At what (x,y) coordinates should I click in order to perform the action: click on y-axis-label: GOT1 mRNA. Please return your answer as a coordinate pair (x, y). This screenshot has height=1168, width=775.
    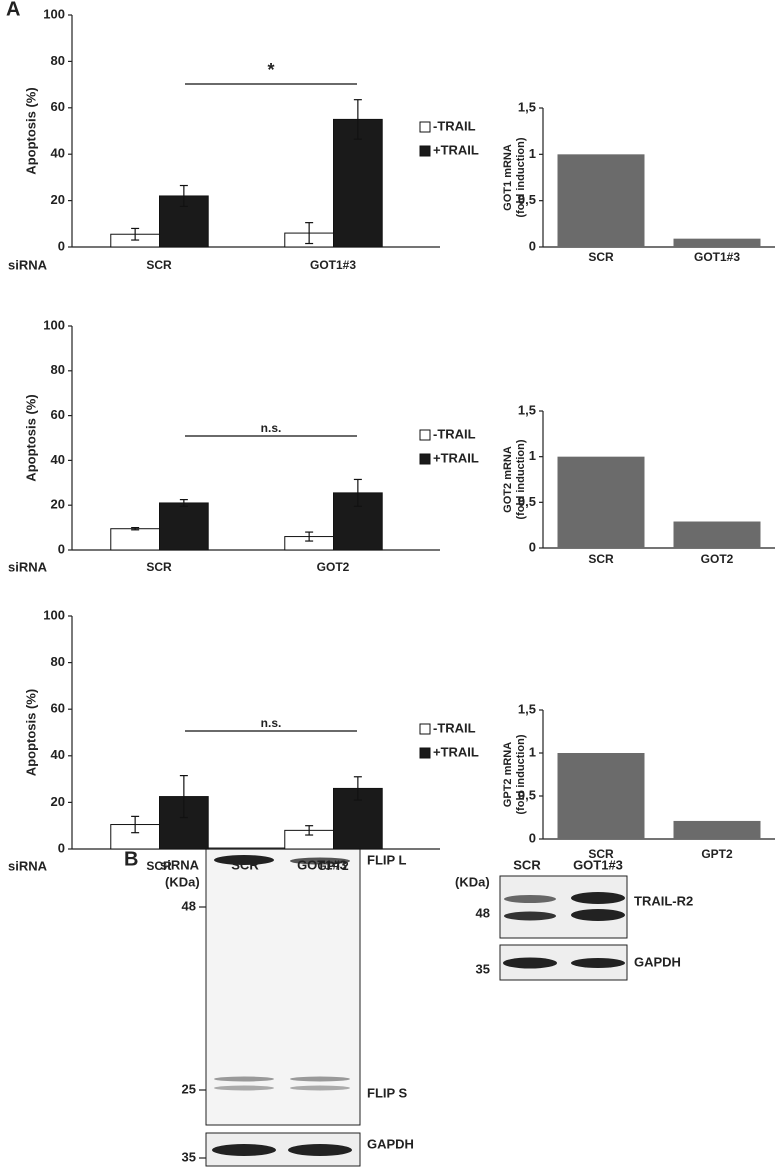
    Looking at the image, I should click on (508, 177).